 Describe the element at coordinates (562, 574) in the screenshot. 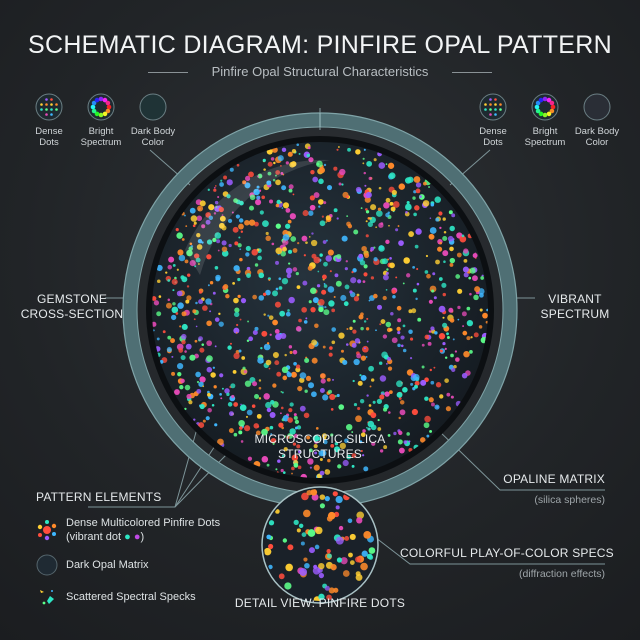

I see `label-play-of-color-sub: (diffraction effects)` at that location.